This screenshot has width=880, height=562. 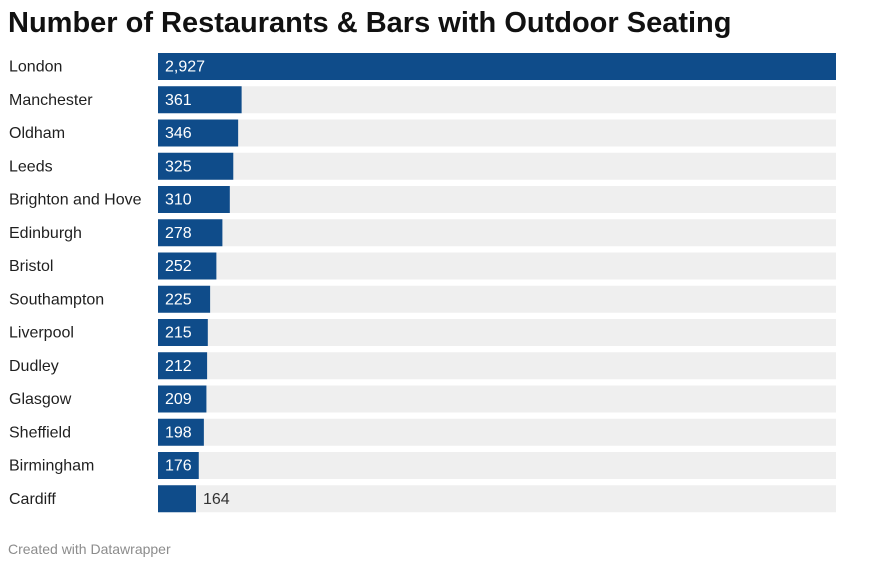 What do you see at coordinates (40, 399) in the screenshot?
I see `category-label: Glasgow` at bounding box center [40, 399].